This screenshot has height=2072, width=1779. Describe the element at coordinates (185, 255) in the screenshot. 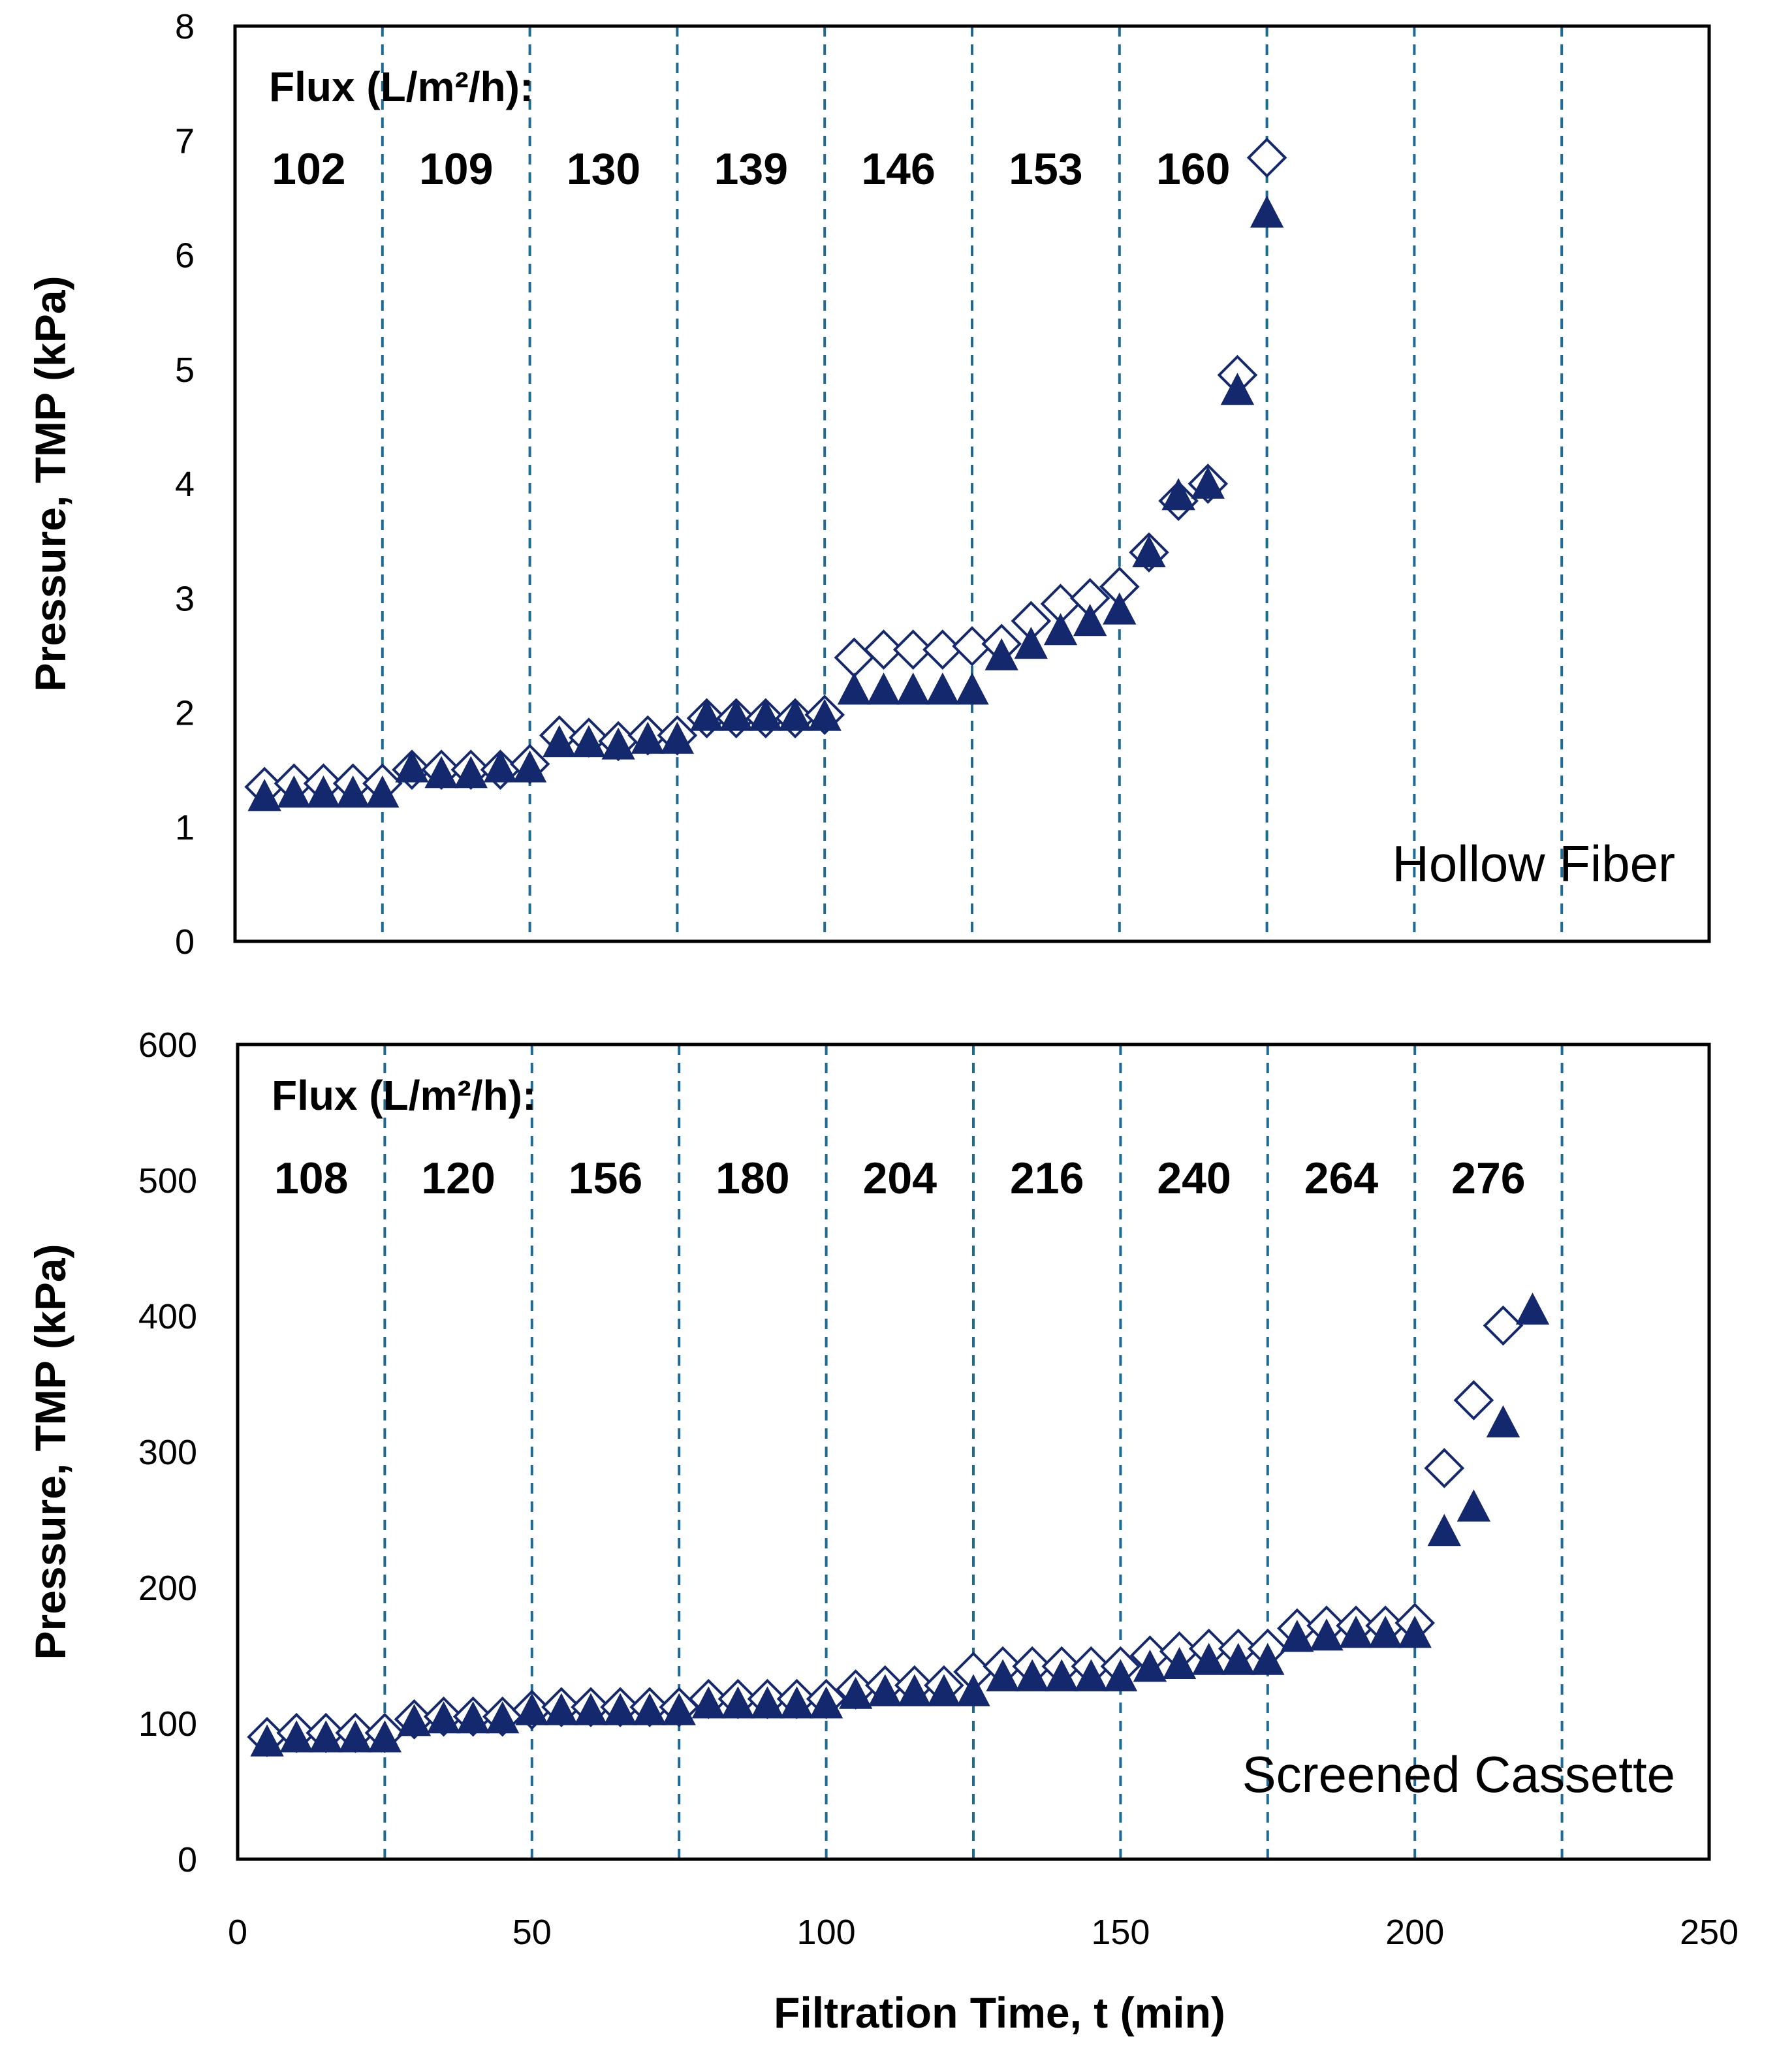

I see `y-tick-label: 6` at that location.